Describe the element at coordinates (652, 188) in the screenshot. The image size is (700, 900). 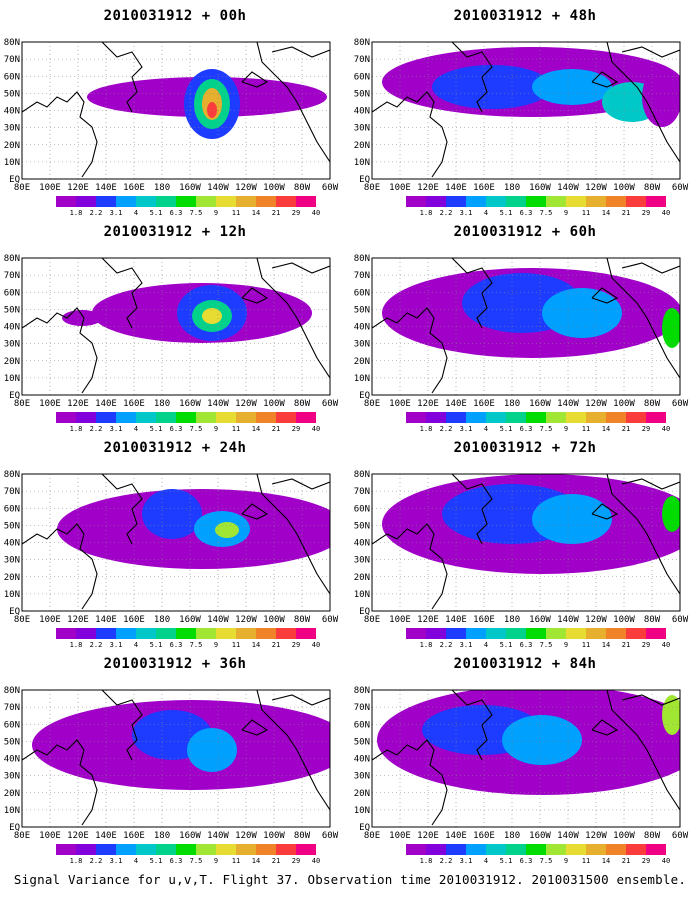
I see `x-tick-label: 80W` at that location.